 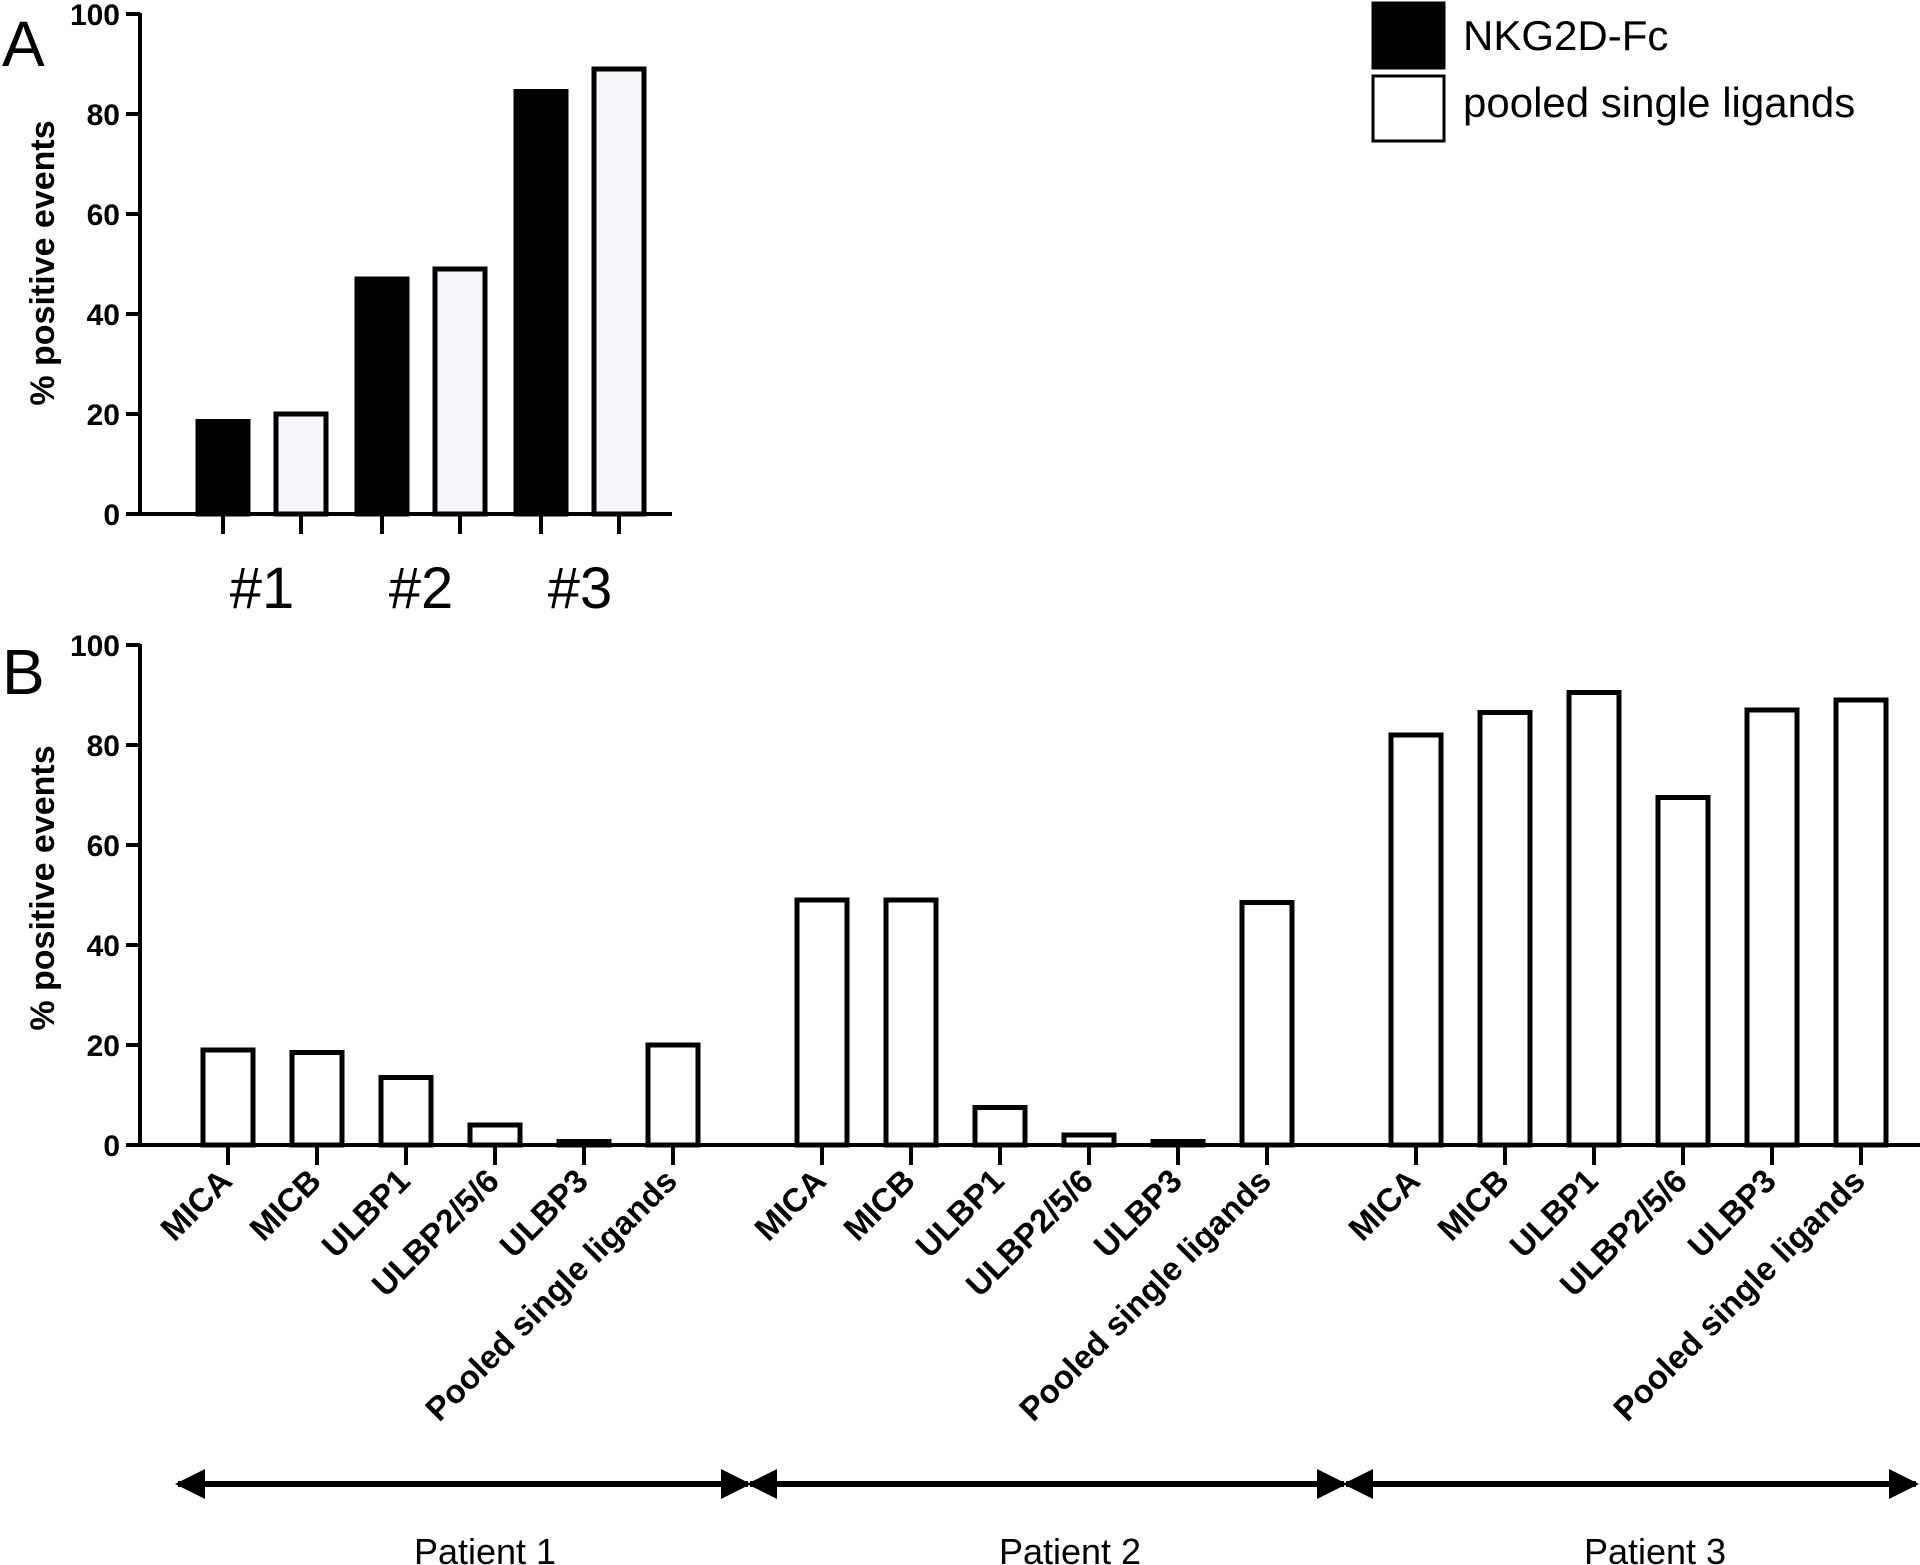 I want to click on panel-b-xtick-label-0: MICA, so click(x=196, y=1205).